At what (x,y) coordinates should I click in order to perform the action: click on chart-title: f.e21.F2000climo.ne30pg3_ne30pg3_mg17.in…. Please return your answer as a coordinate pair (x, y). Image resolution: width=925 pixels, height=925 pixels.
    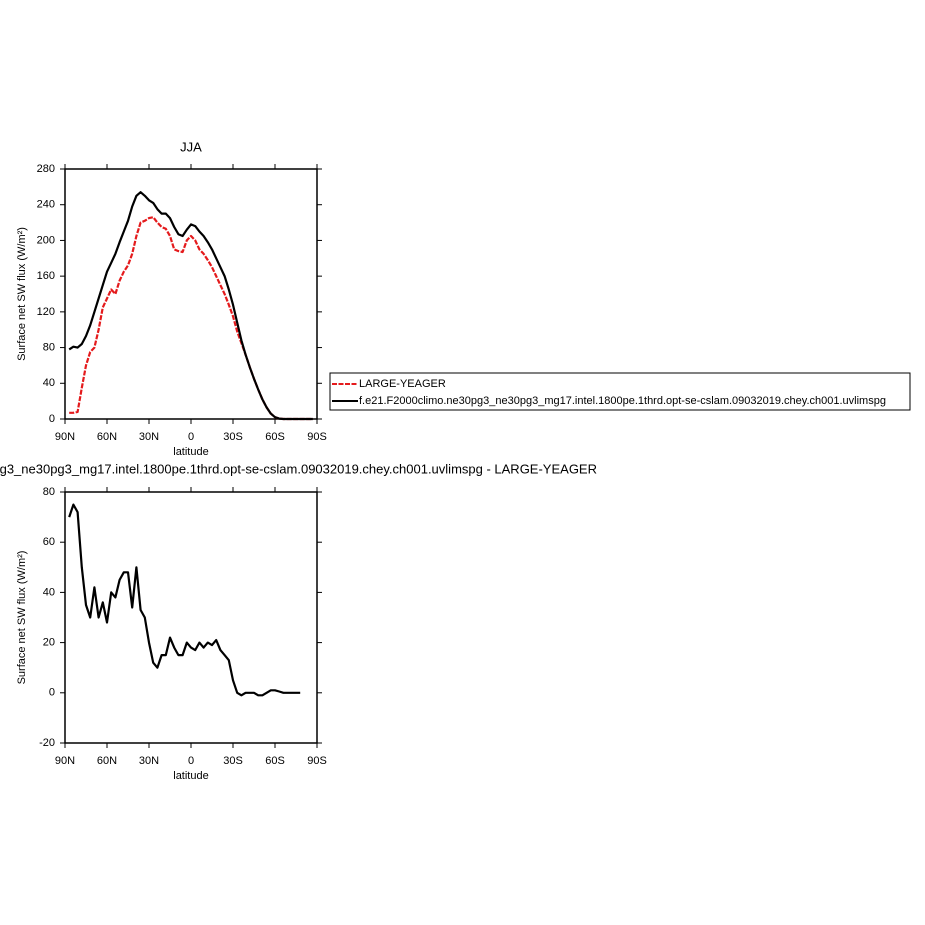
    Looking at the image, I should click on (298, 468).